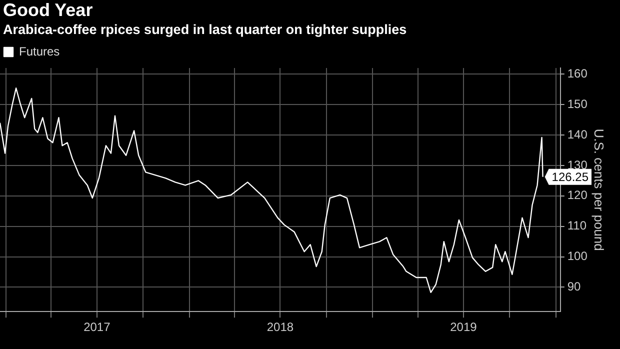 The height and width of the screenshot is (349, 620). I want to click on y-tick-label: 120, so click(577, 195).